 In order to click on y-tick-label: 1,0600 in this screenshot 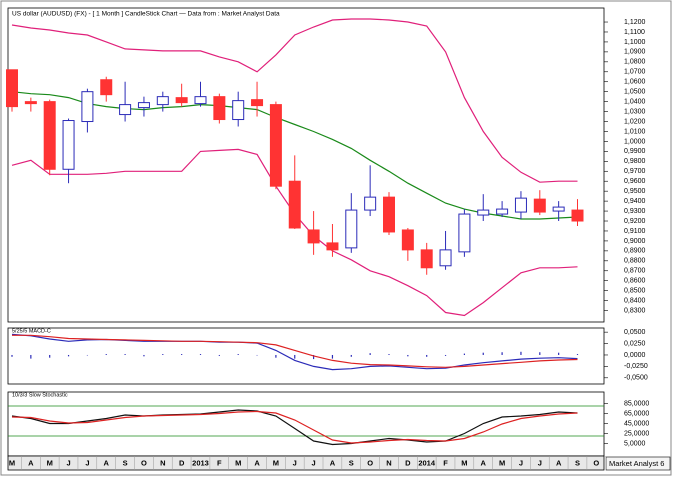, I will do `click(635, 82)`.